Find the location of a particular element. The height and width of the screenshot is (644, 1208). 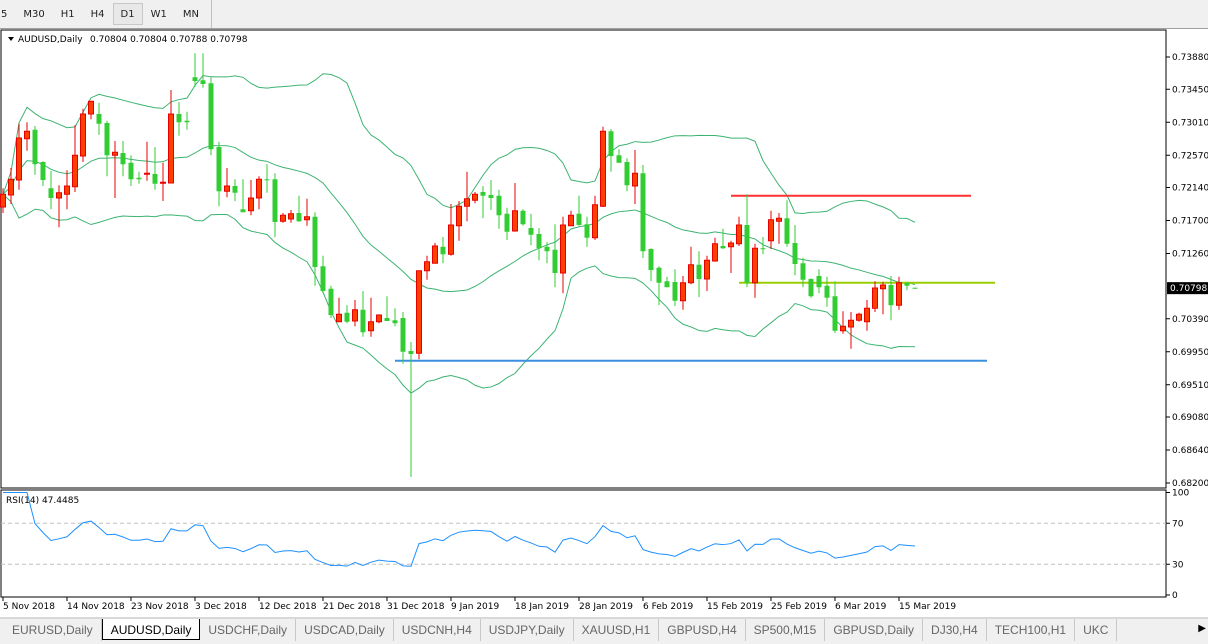

chart-tab: GBPUSD,Daily is located at coordinates (874, 630).